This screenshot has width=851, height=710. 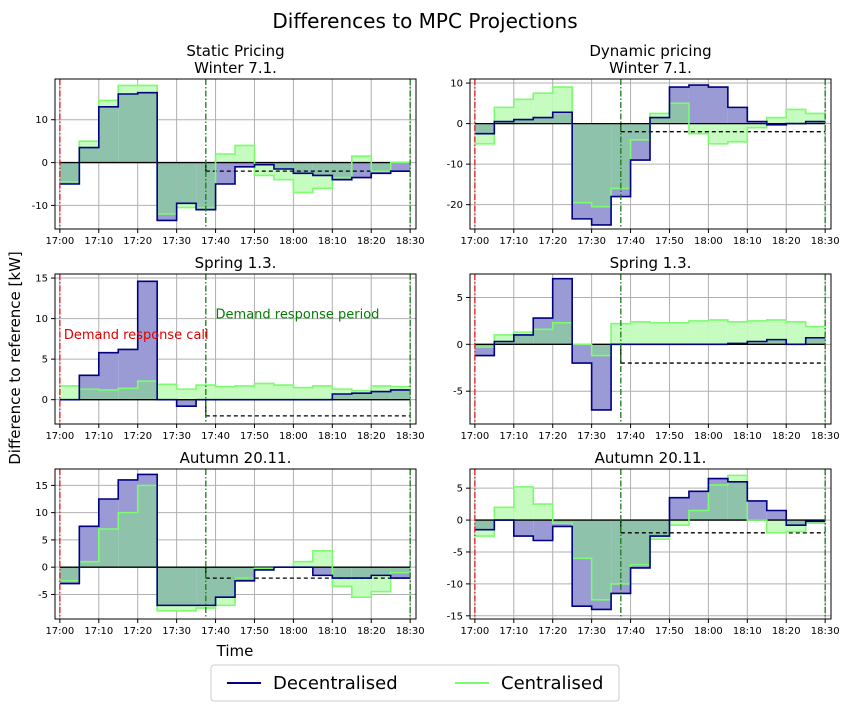 I want to click on plot-area, so click(x=235, y=542).